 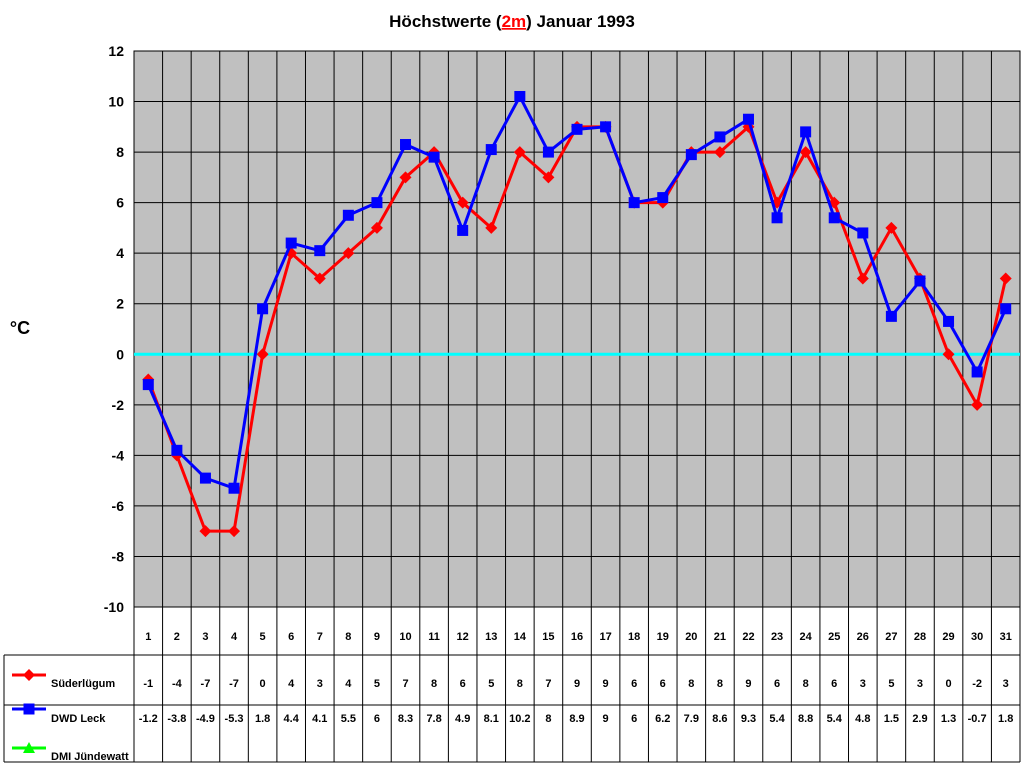 What do you see at coordinates (720, 637) in the screenshot?
I see `x-category-label: 21` at bounding box center [720, 637].